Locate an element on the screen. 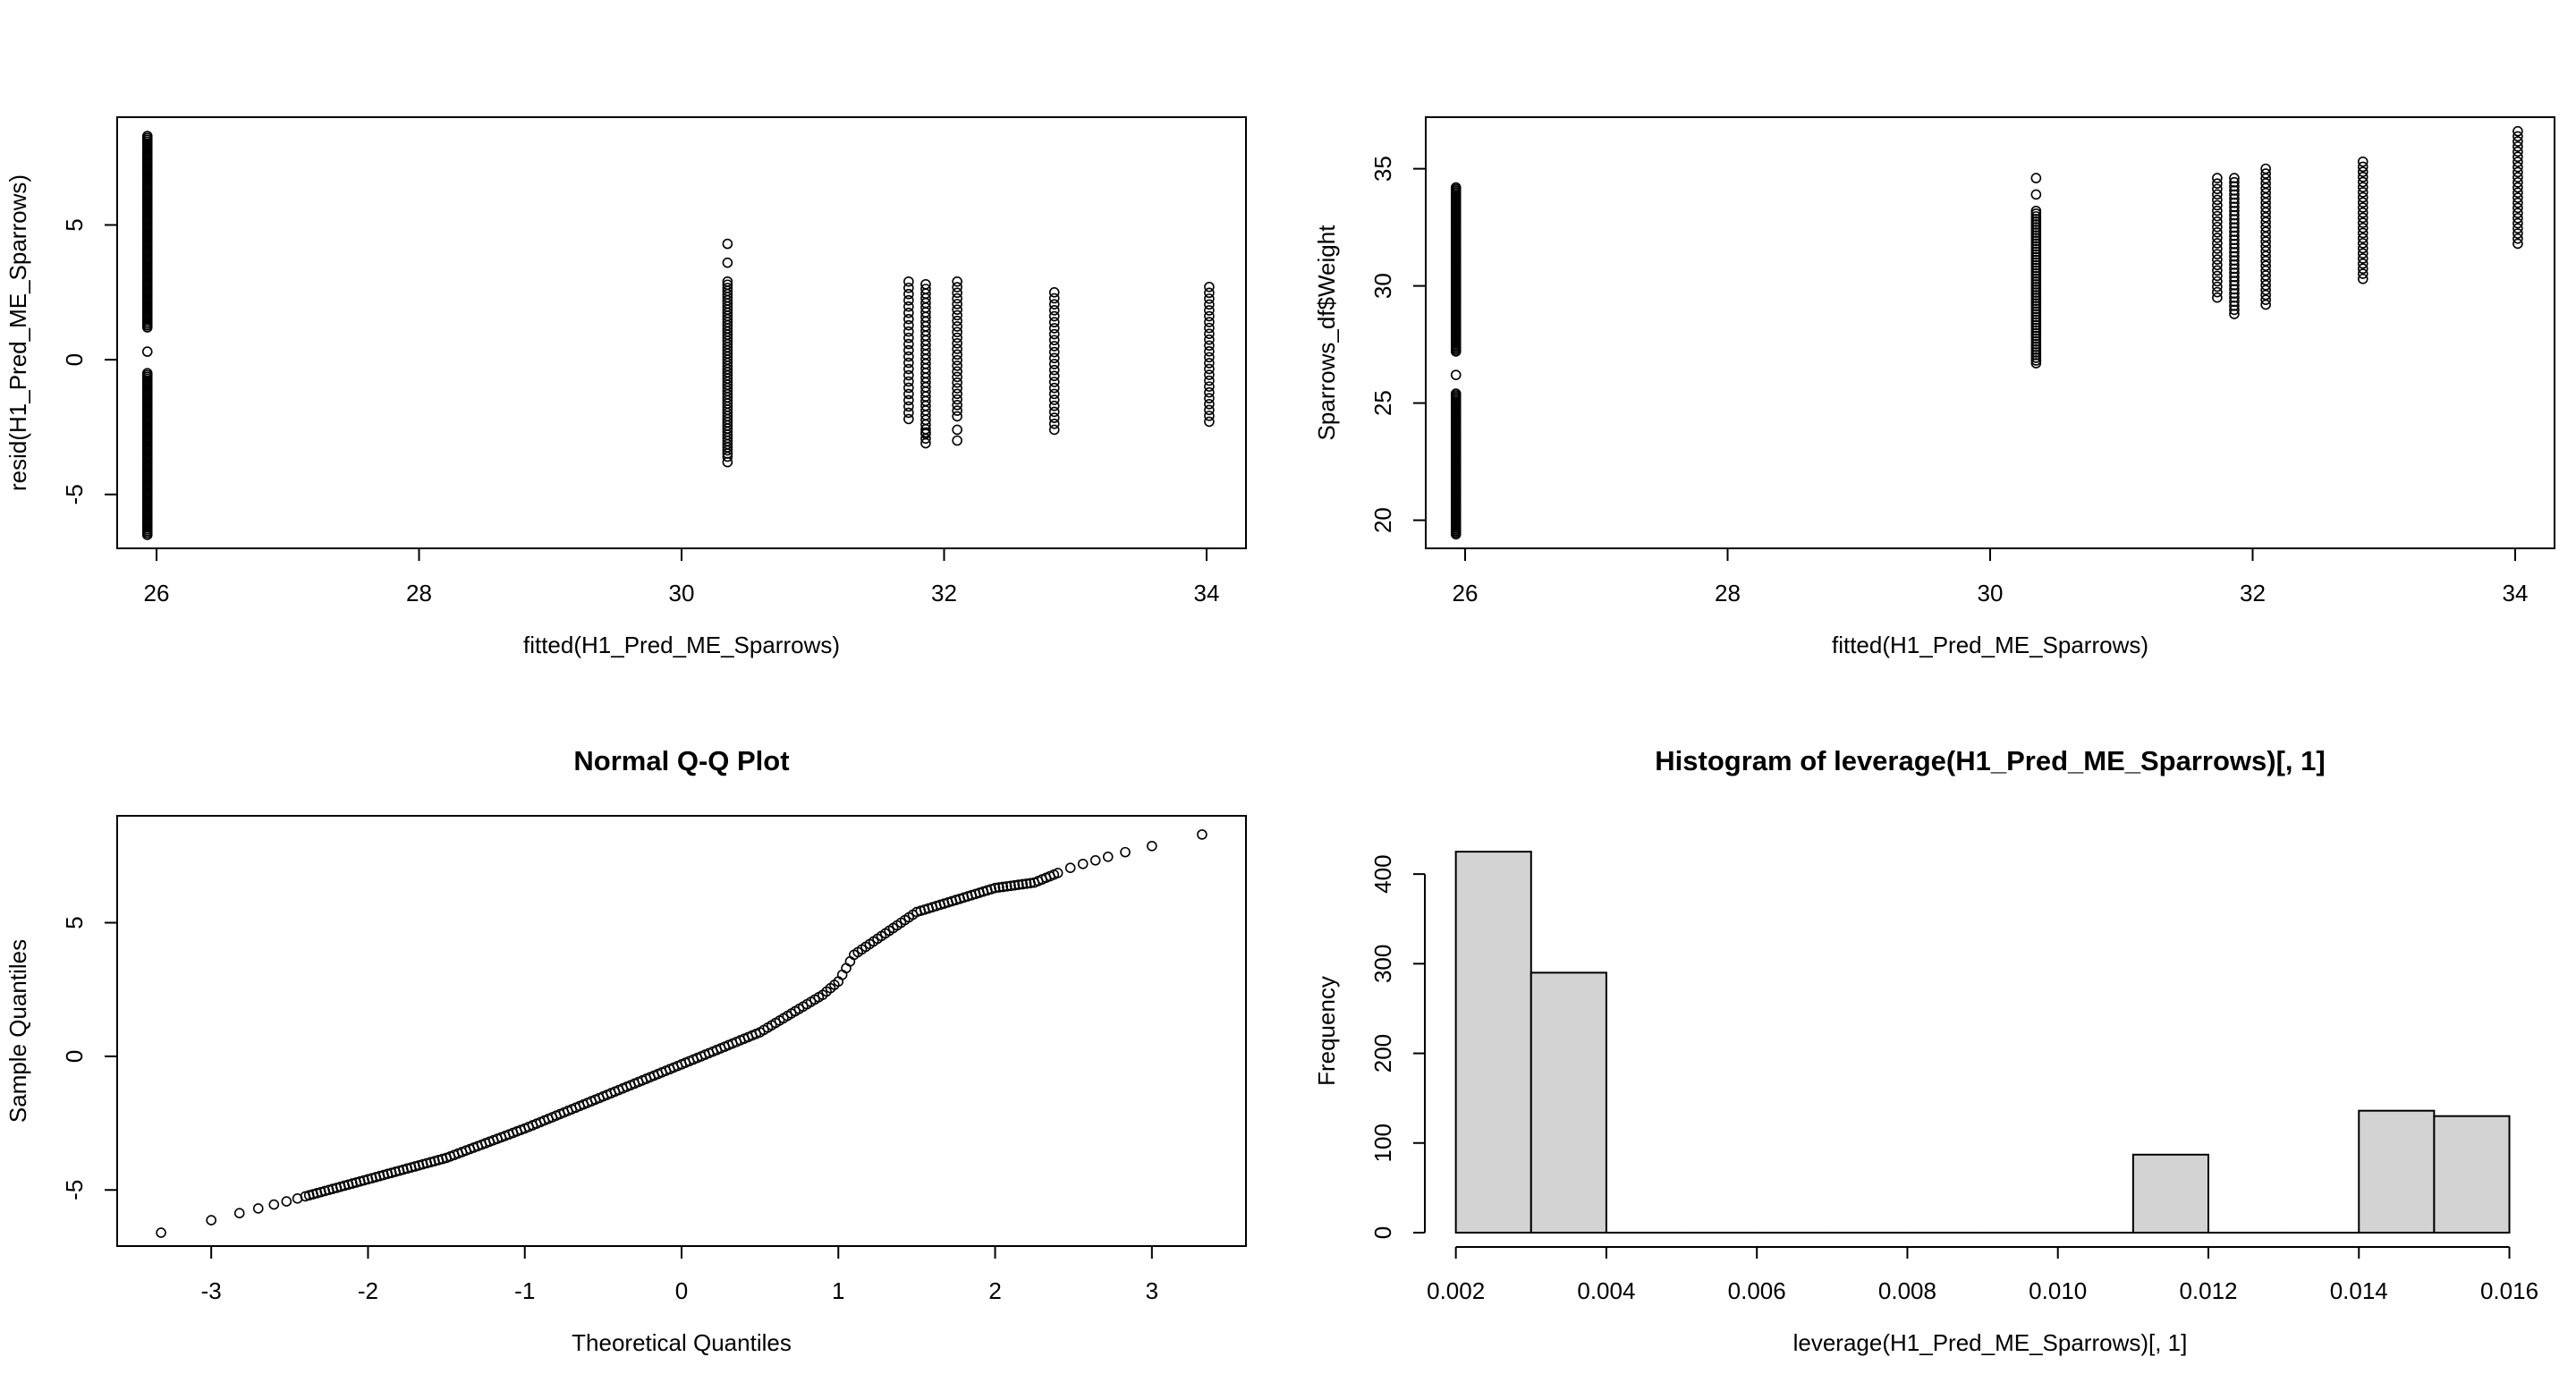 This screenshot has height=1374, width=2576. x-tick-label: 1 is located at coordinates (838, 1290).